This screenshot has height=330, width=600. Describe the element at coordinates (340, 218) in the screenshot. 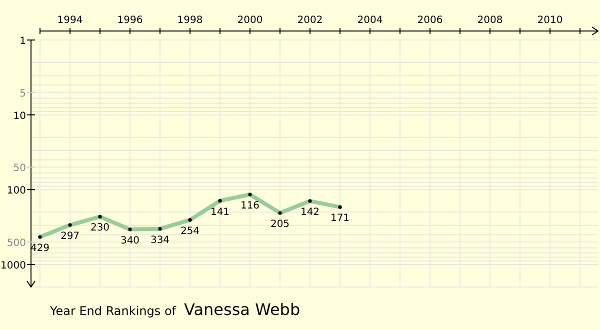

I see `data-label: 171` at that location.